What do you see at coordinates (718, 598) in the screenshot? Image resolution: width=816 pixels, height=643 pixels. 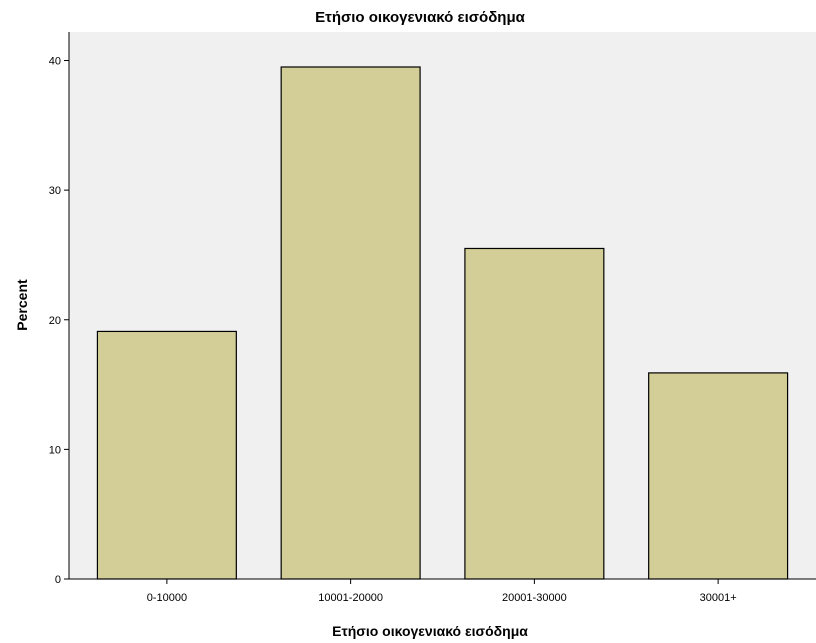 I see `x-tick-label: 30001+` at bounding box center [718, 598].